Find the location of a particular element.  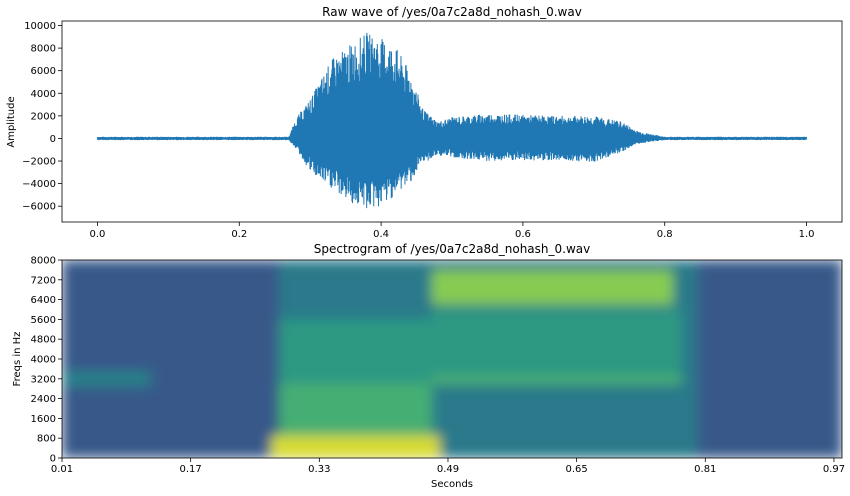

spectrogram-y-tick-label: 2400 is located at coordinates (43, 399).